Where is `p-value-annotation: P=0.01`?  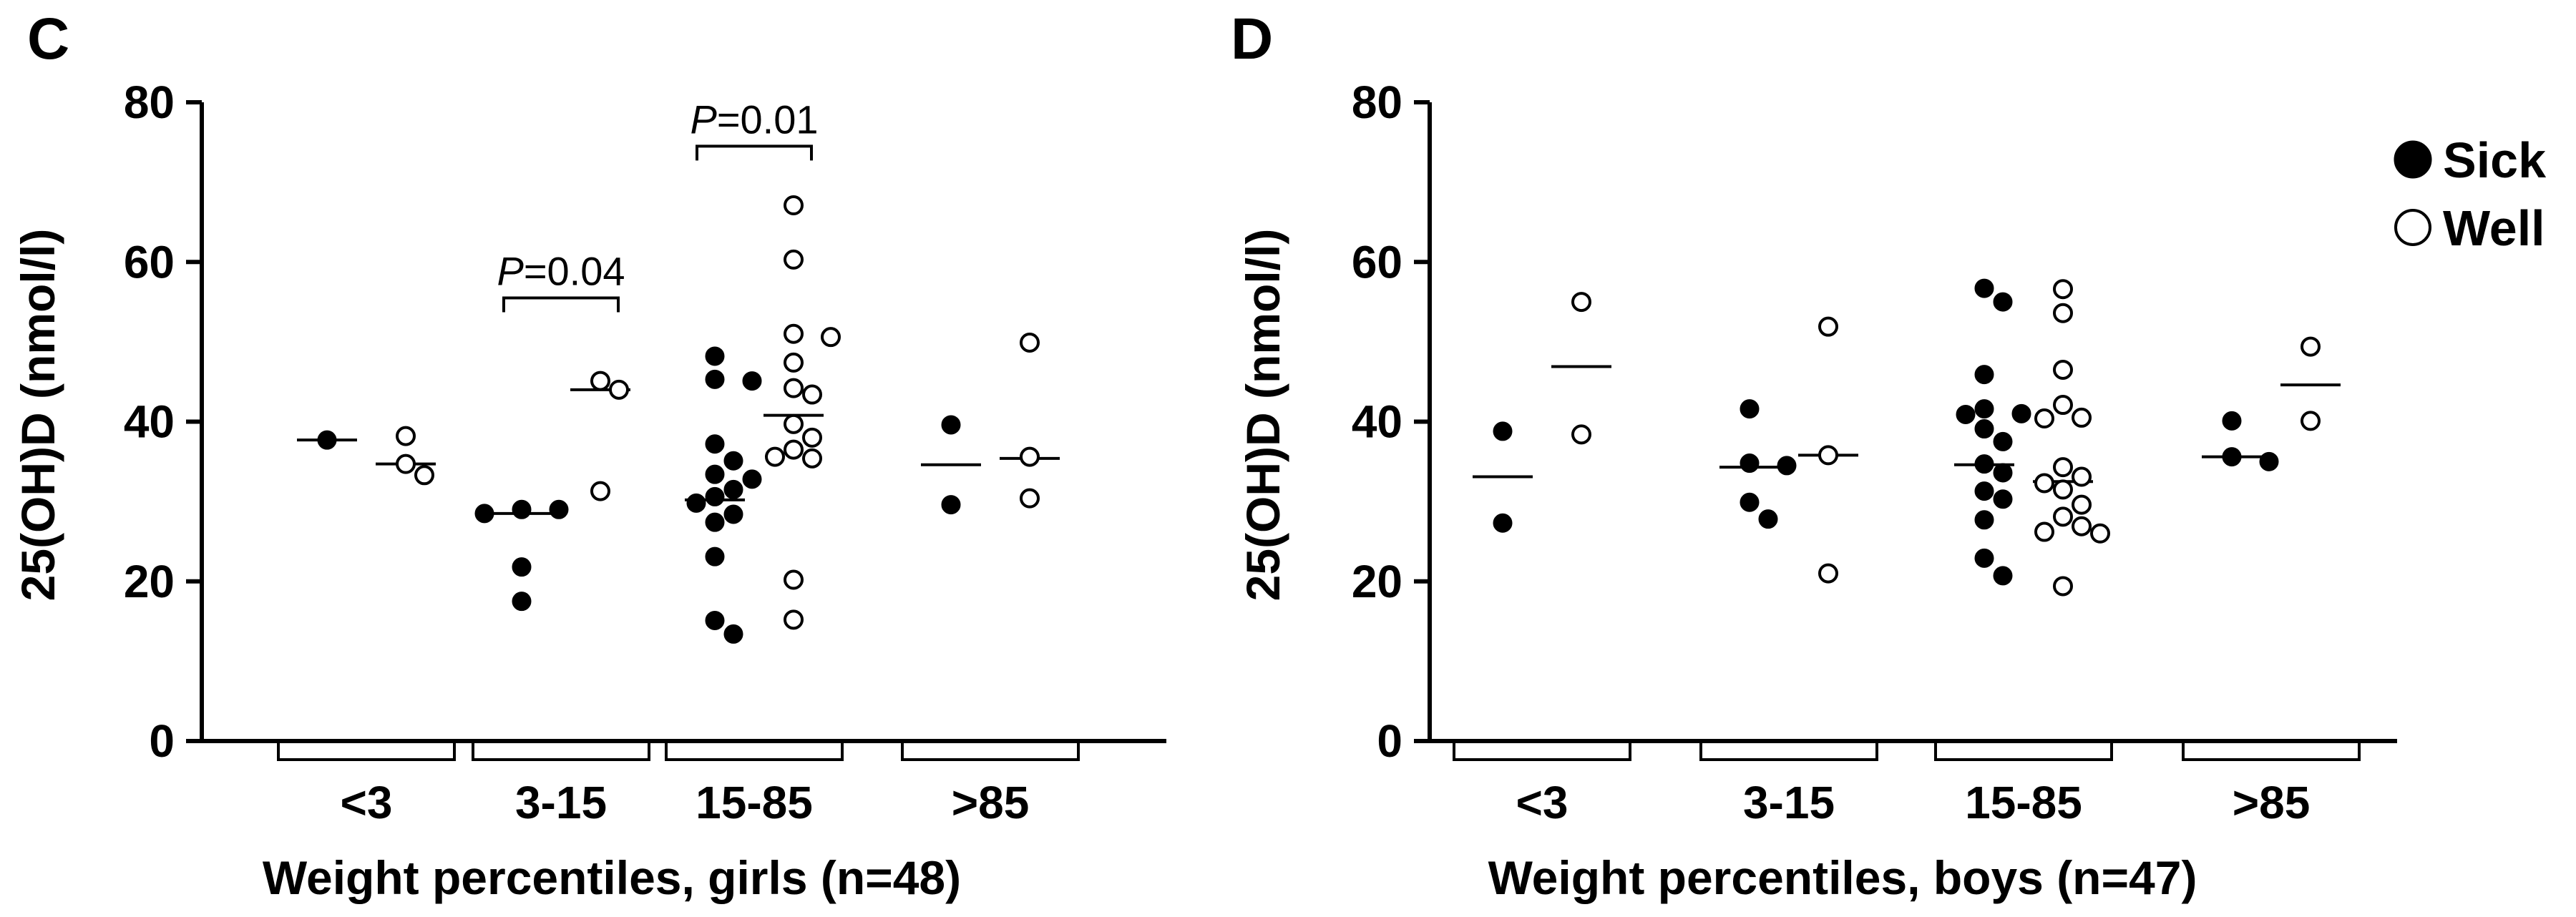 p-value-annotation: P=0.01 is located at coordinates (754, 120).